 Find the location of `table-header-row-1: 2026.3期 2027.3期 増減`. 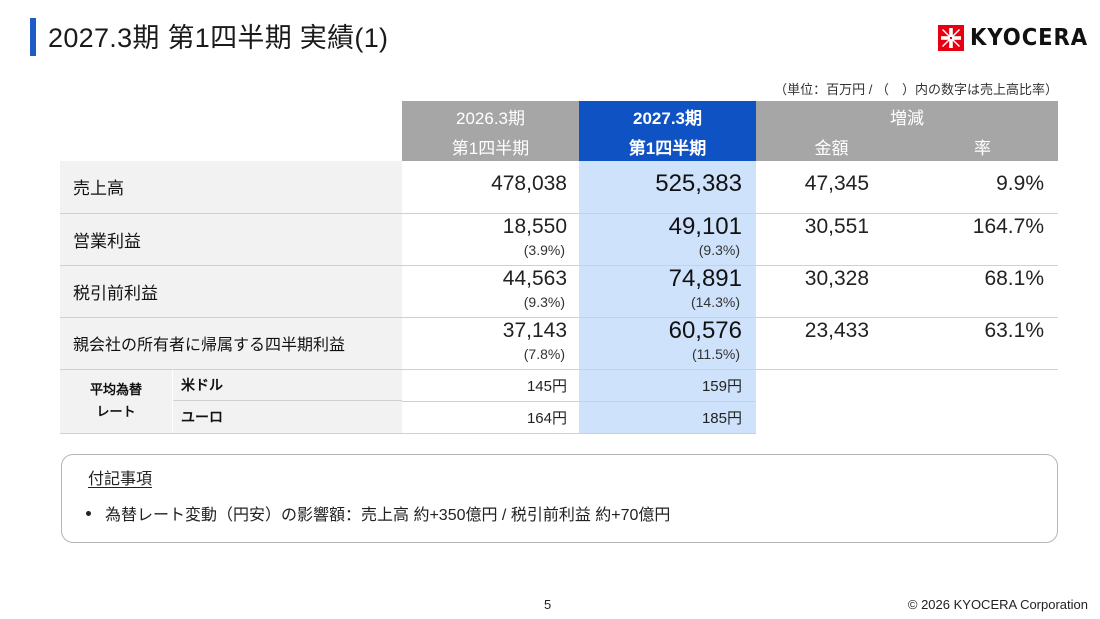

table-header-row-1: 2026.3期 2027.3期 増減 is located at coordinates (559, 116).